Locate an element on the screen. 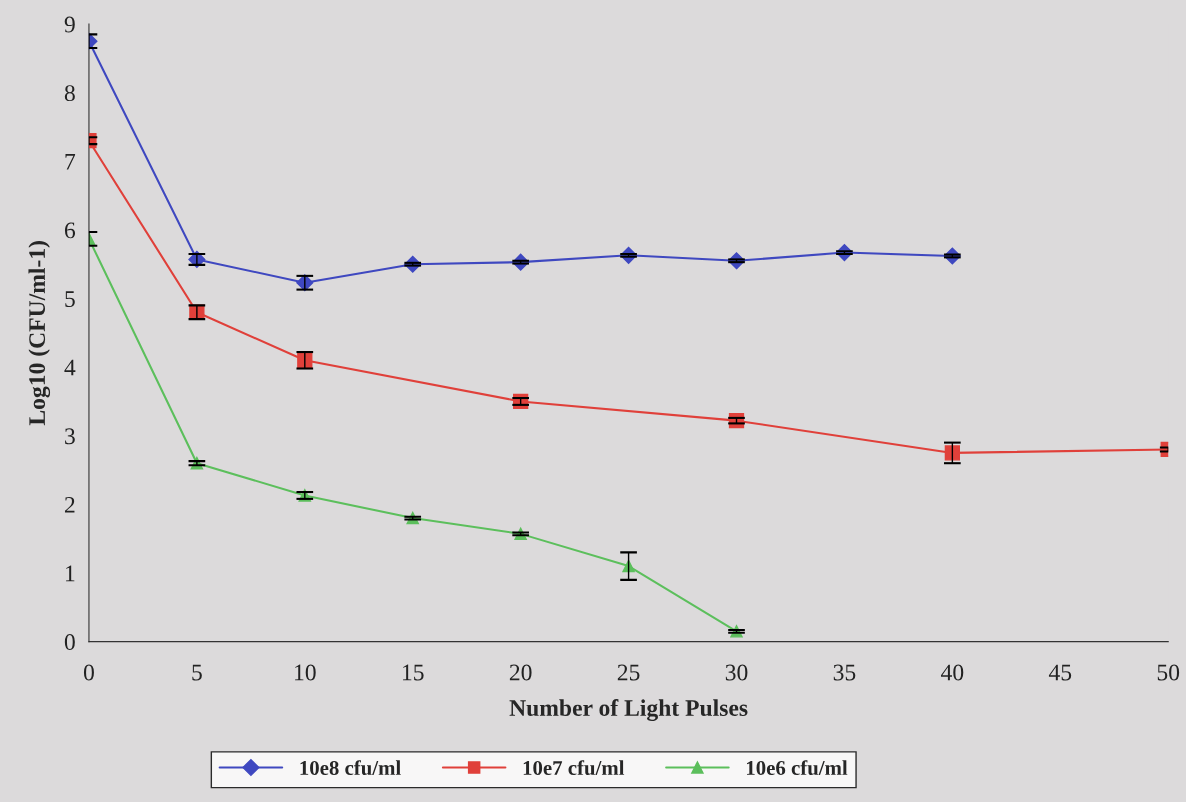  x-axis-title: Number of Light Pulses is located at coordinates (628, 710).